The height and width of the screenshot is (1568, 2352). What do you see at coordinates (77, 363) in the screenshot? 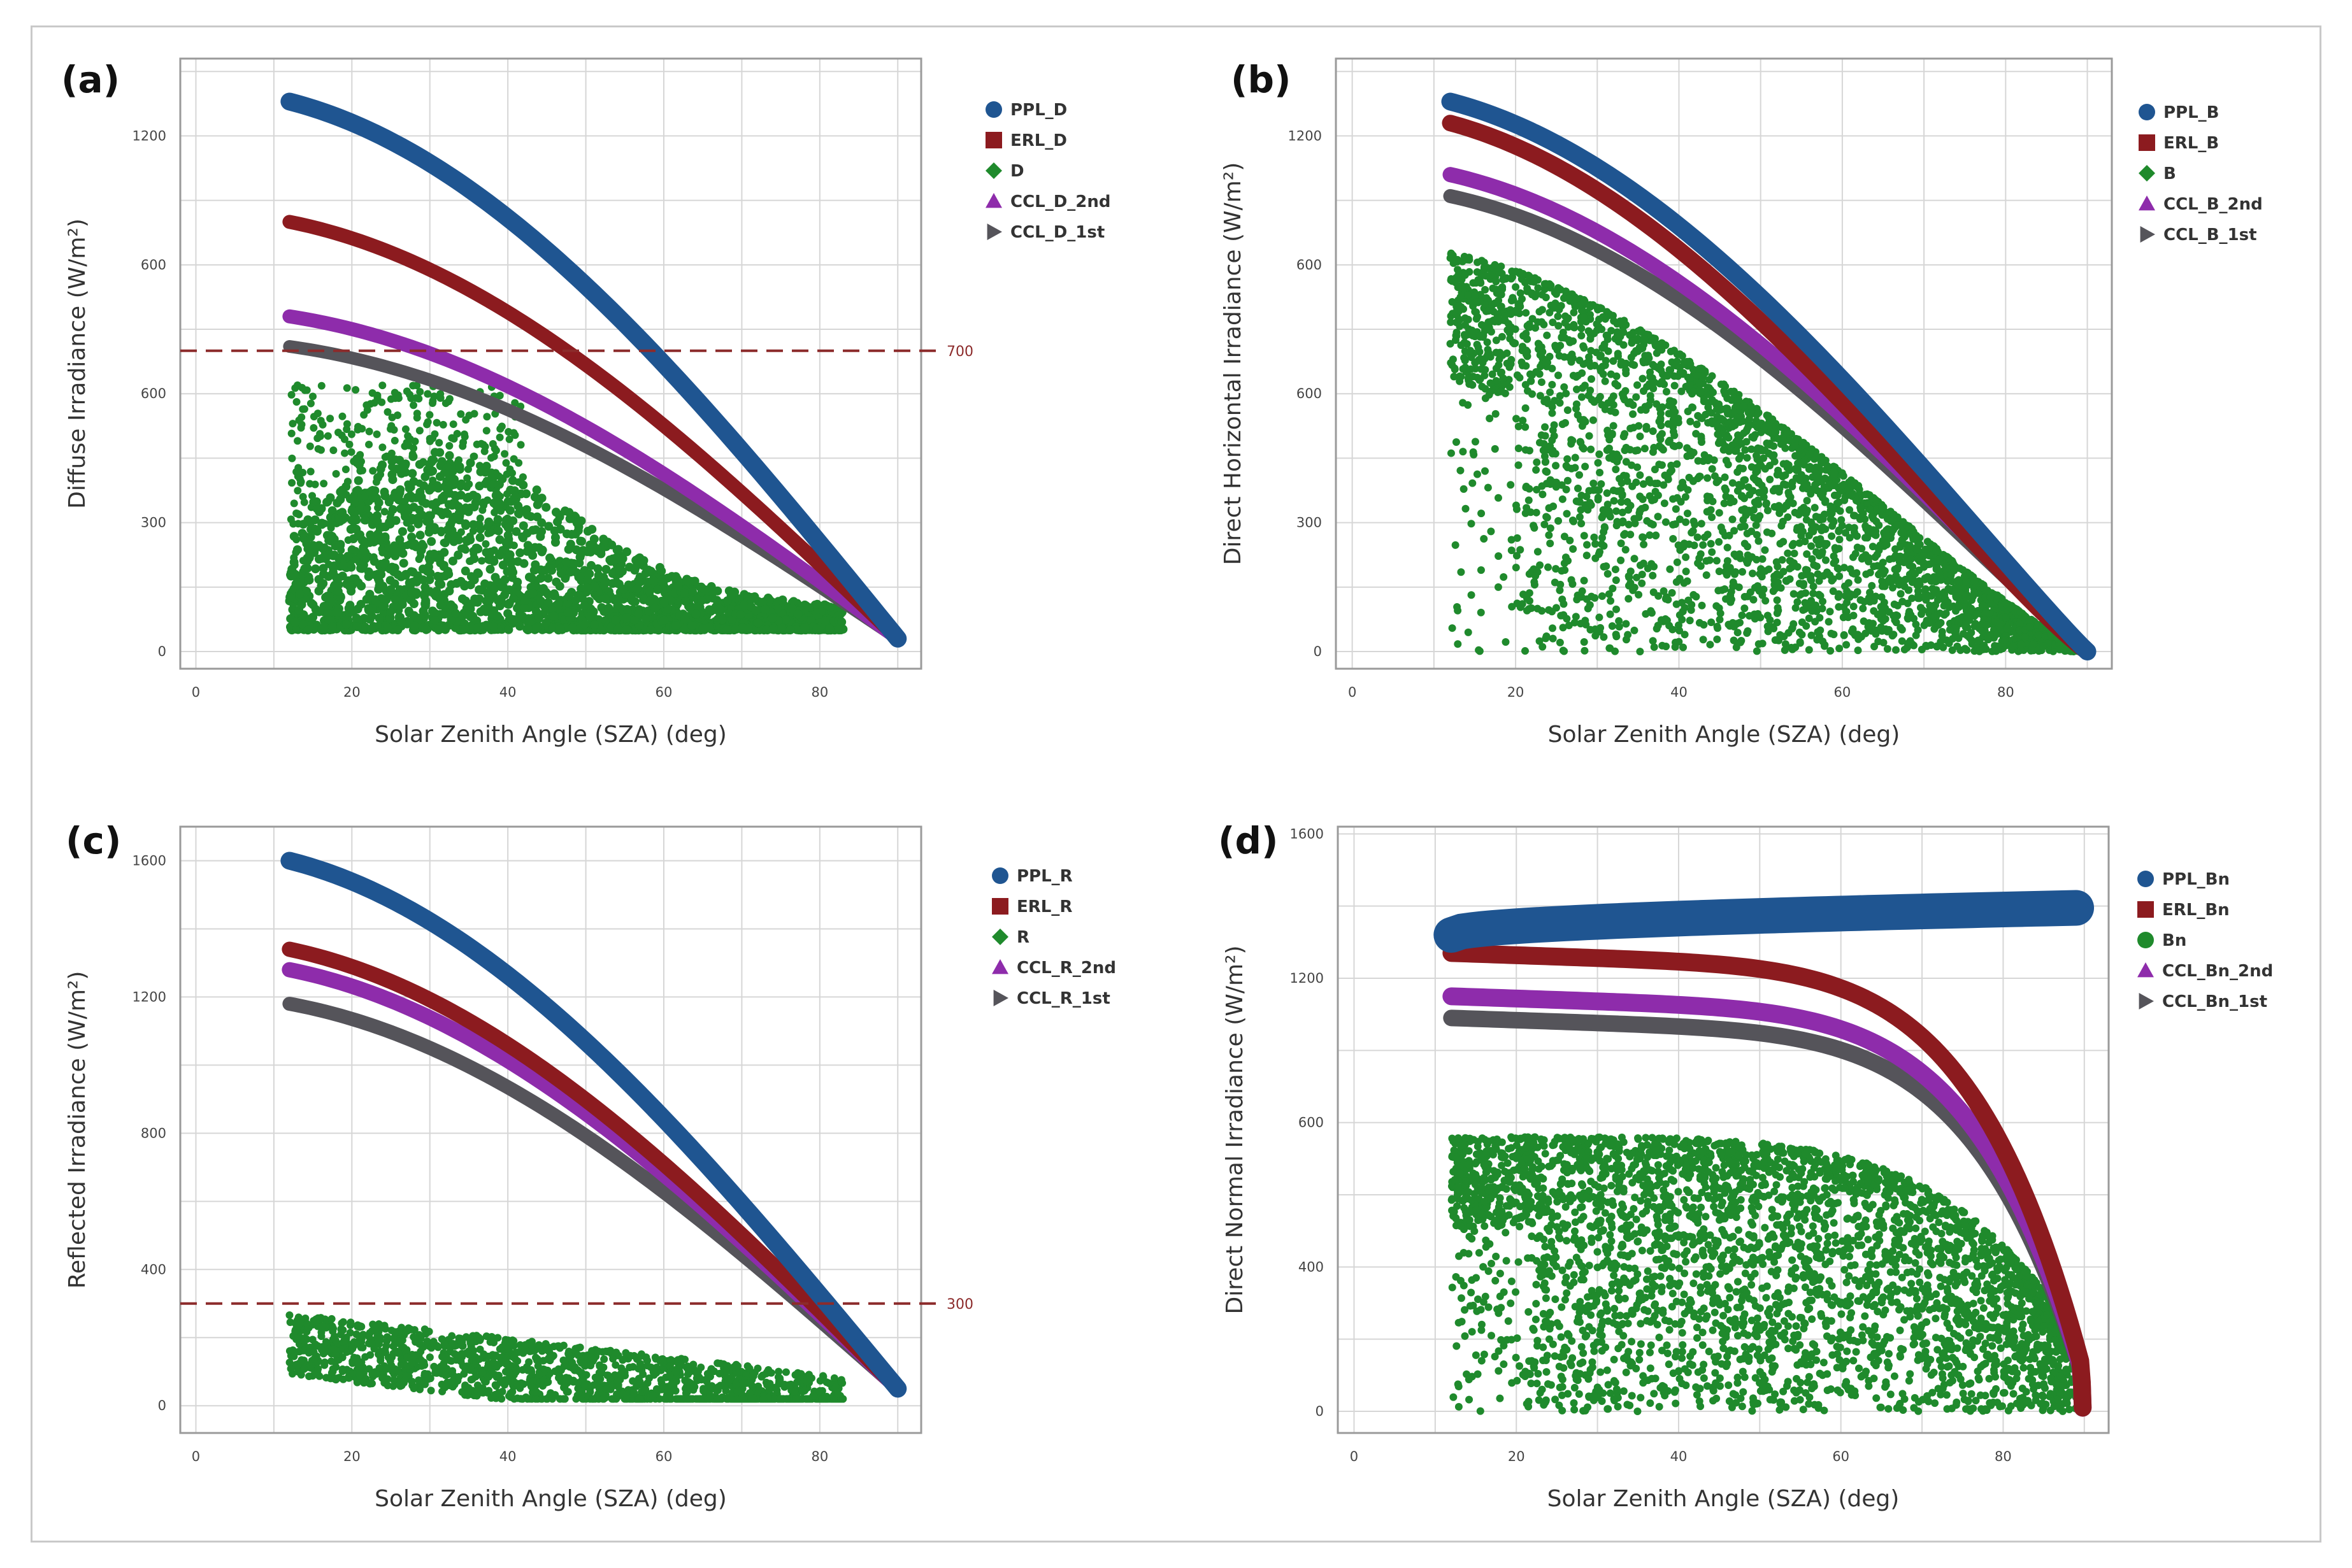
I see `y-axis-label: Diffuse Irradiance (W/m²)` at bounding box center [77, 363].